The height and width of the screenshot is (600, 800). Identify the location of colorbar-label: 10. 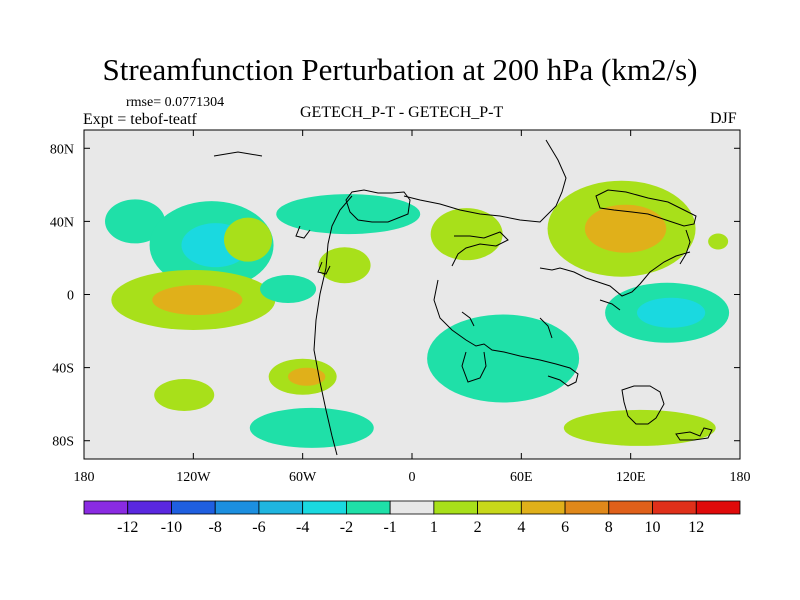
(653, 527).